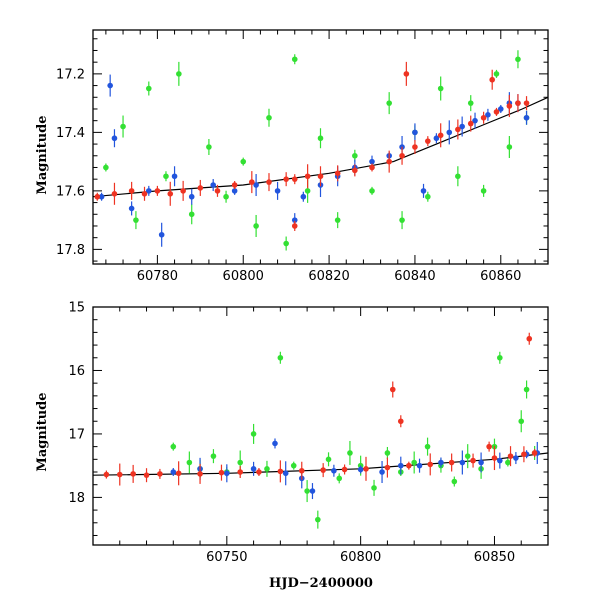 Image resolution: width=600 pixels, height=600 pixels. I want to click on x-tick-label: 60840, so click(414, 276).